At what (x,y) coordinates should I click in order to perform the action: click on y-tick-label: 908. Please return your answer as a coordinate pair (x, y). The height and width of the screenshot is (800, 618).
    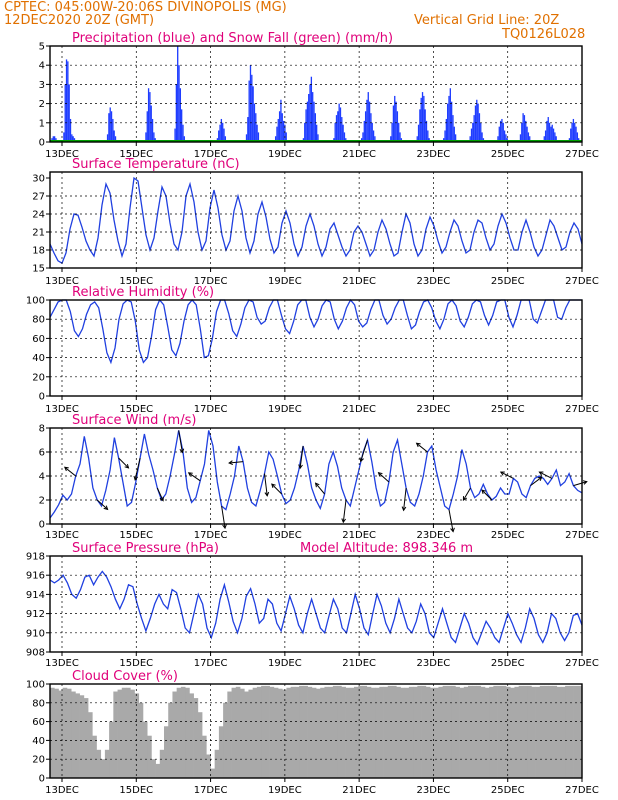
    Looking at the image, I should click on (35, 653).